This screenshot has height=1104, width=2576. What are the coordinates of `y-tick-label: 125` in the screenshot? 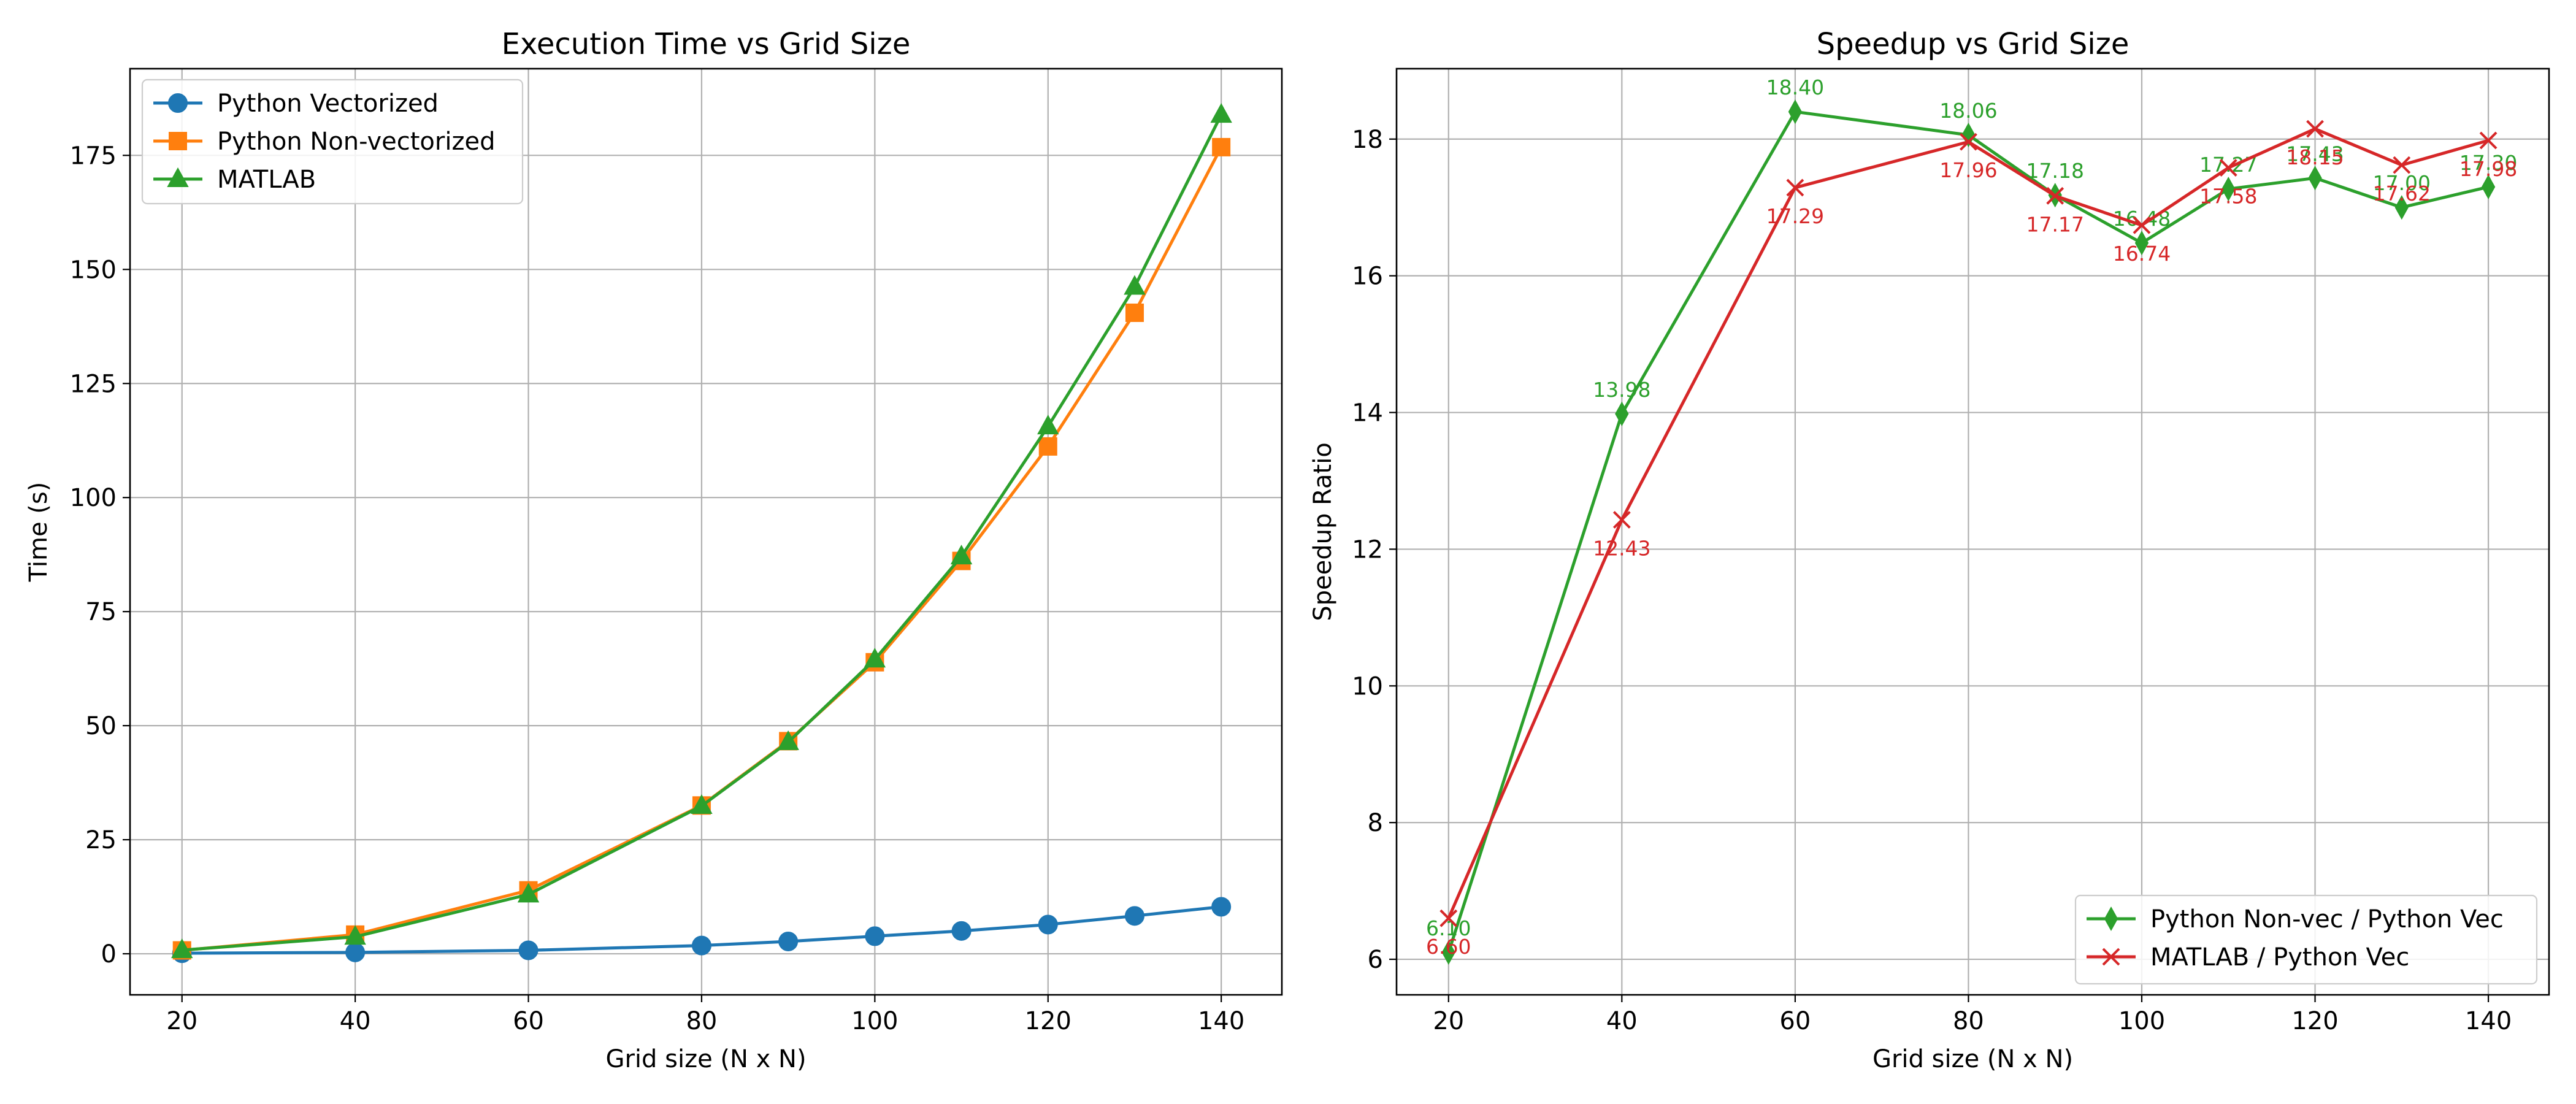 It's located at (93, 384).